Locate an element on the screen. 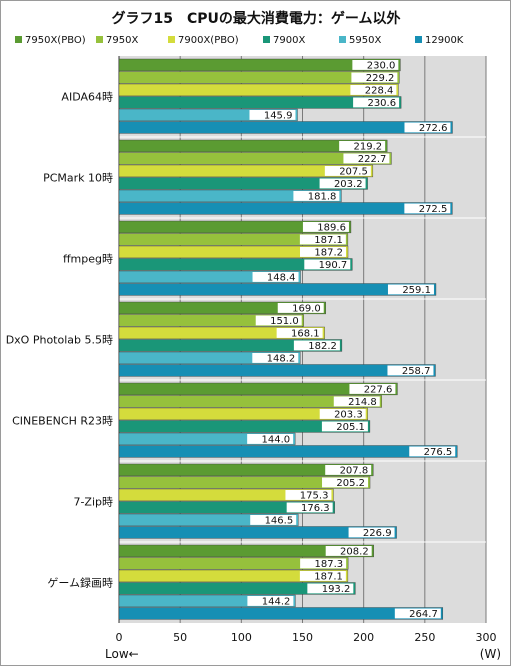  data-label: 175.3 is located at coordinates (314, 496).